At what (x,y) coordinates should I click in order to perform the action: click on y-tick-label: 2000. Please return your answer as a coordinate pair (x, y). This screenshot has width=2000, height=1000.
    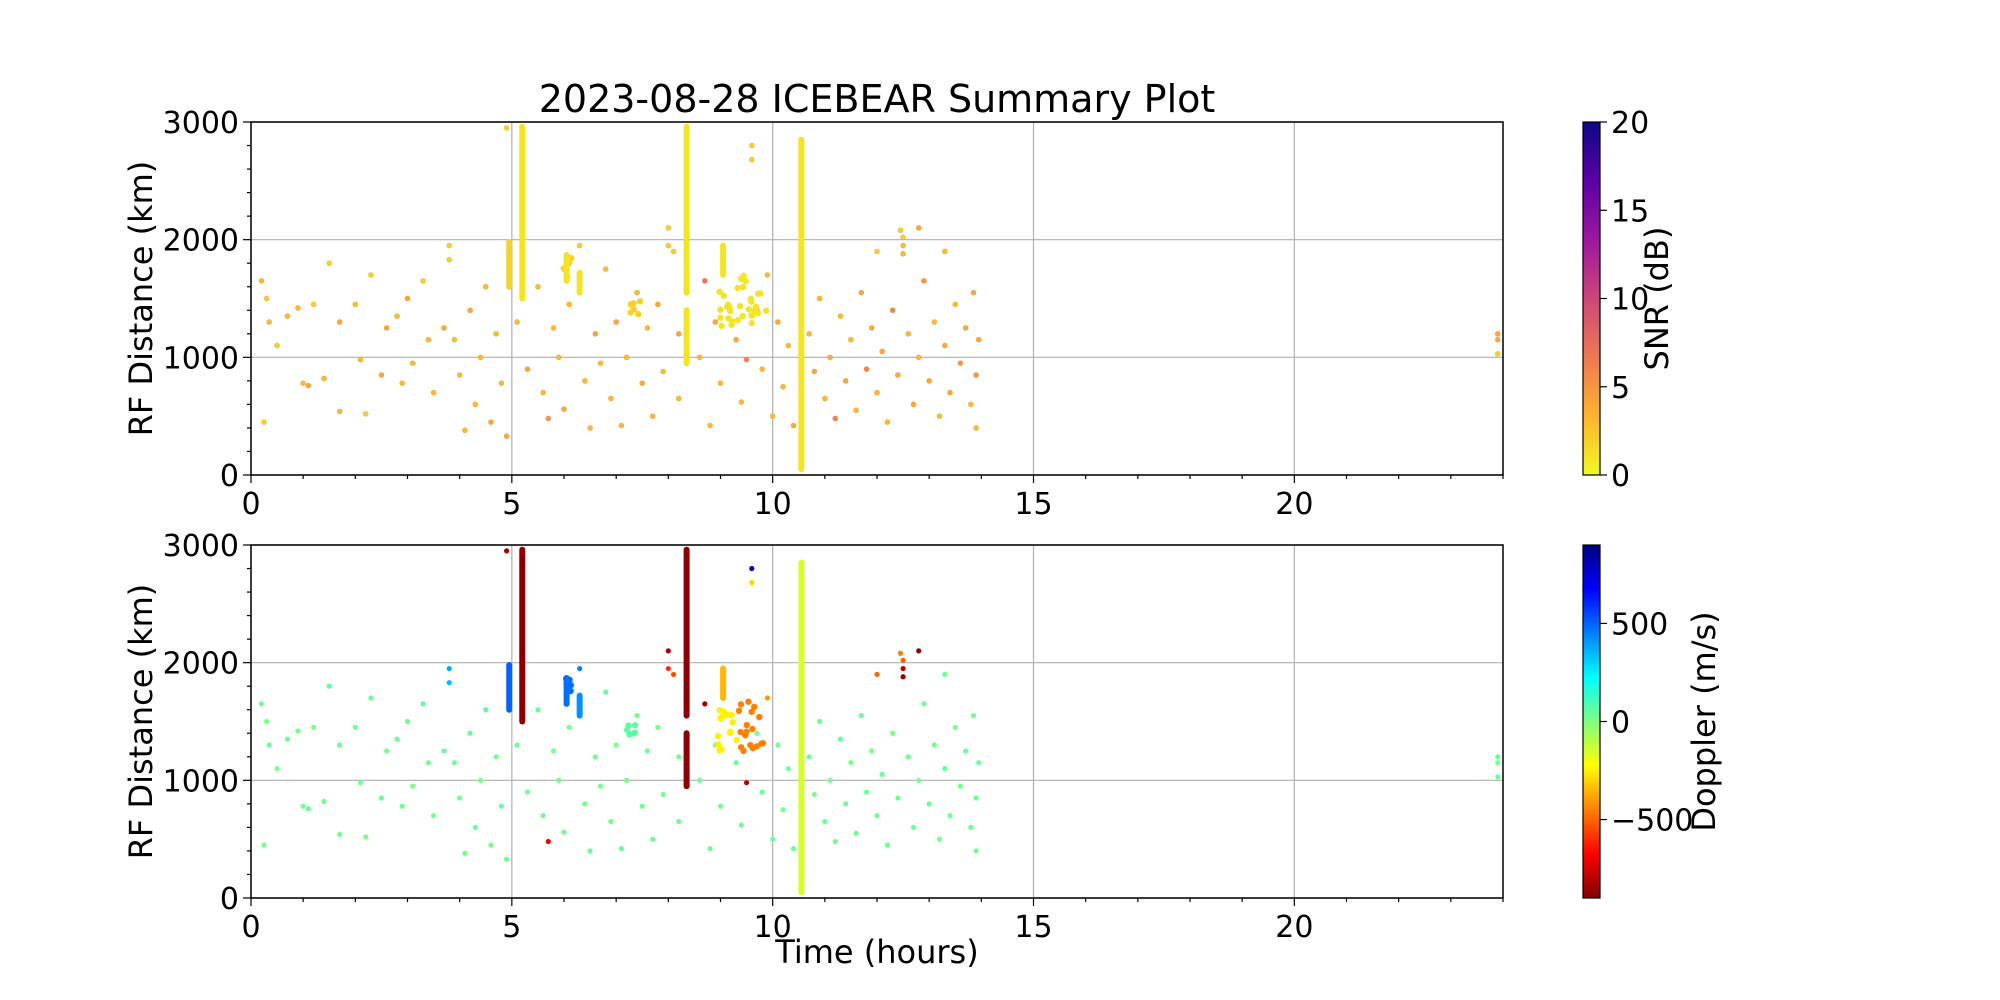
    Looking at the image, I should click on (201, 241).